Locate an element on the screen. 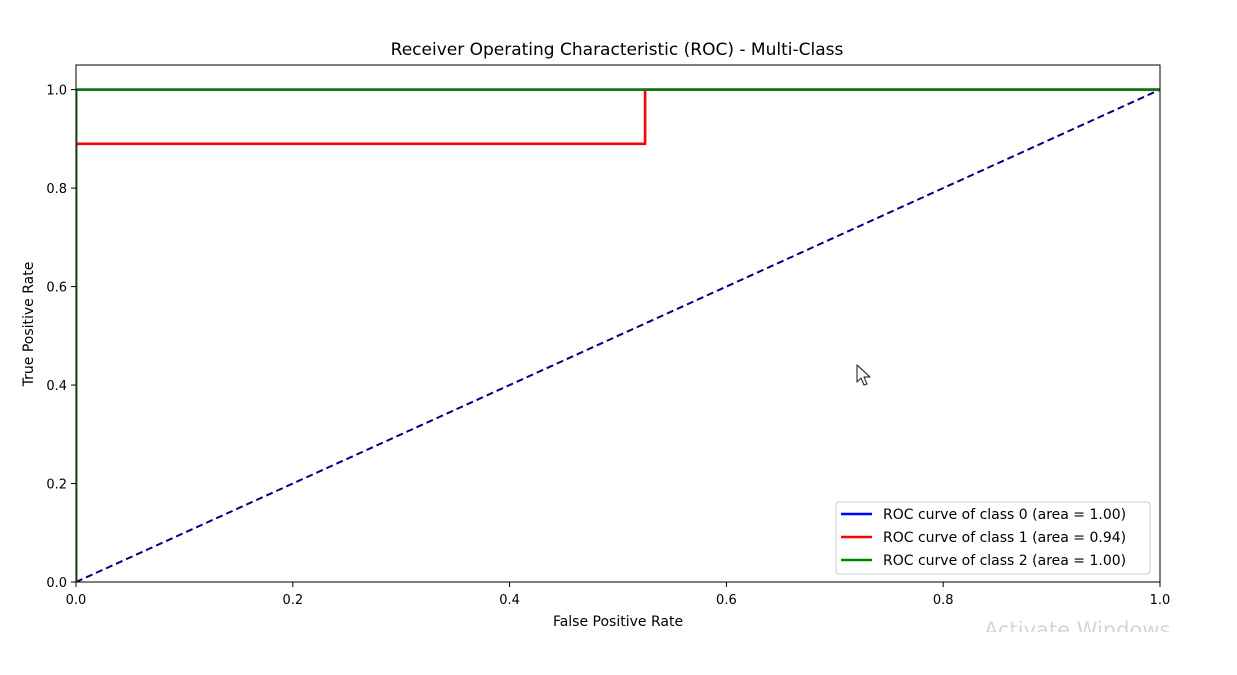 The height and width of the screenshot is (675, 1237). y-tick-label: 1.0 is located at coordinates (56, 91).